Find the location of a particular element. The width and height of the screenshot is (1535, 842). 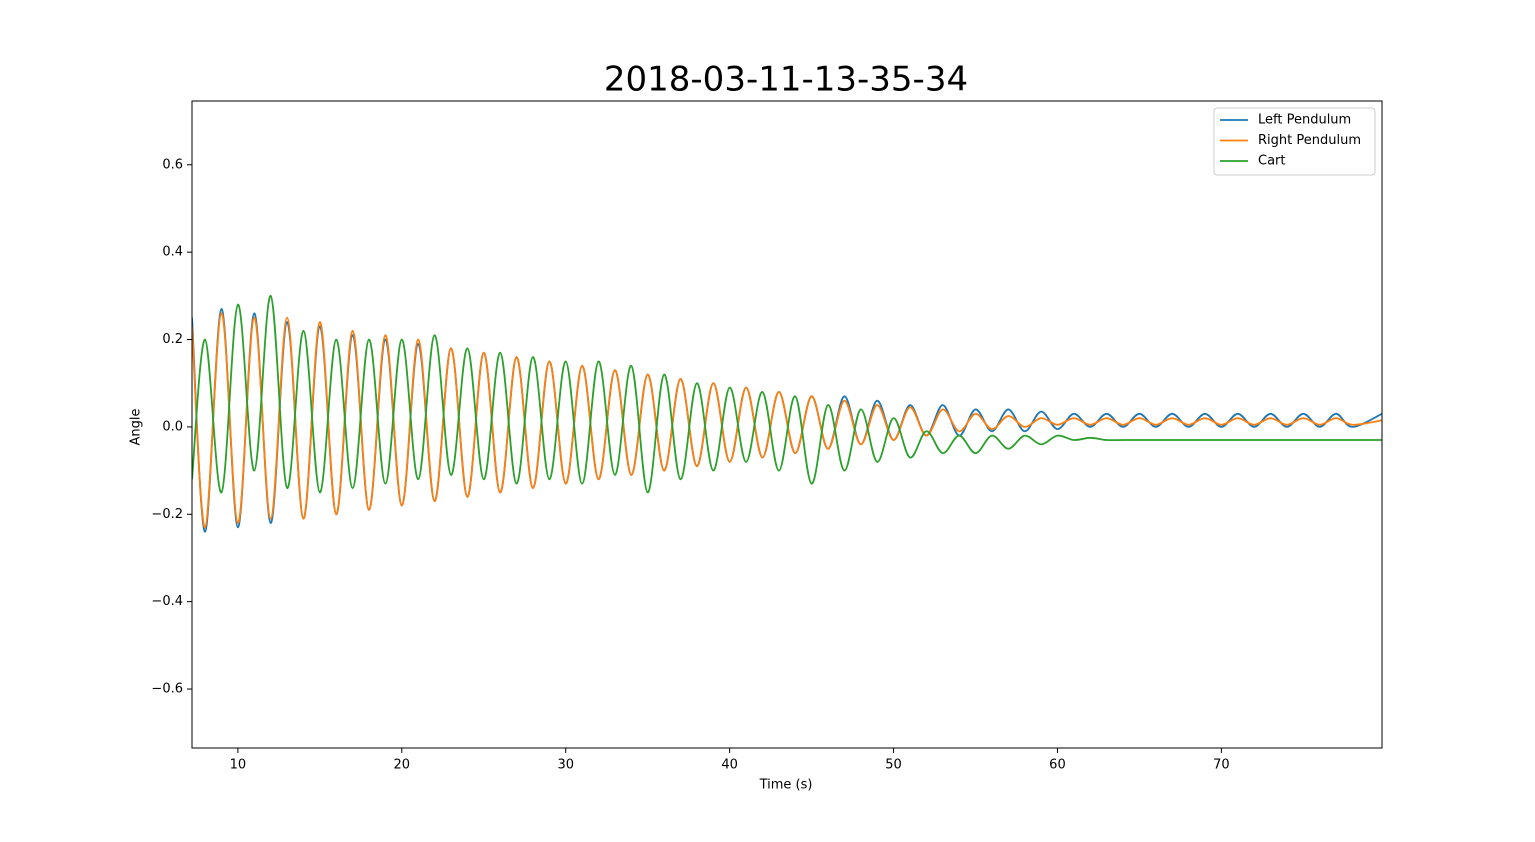

x-tick-label: 50 is located at coordinates (893, 765).